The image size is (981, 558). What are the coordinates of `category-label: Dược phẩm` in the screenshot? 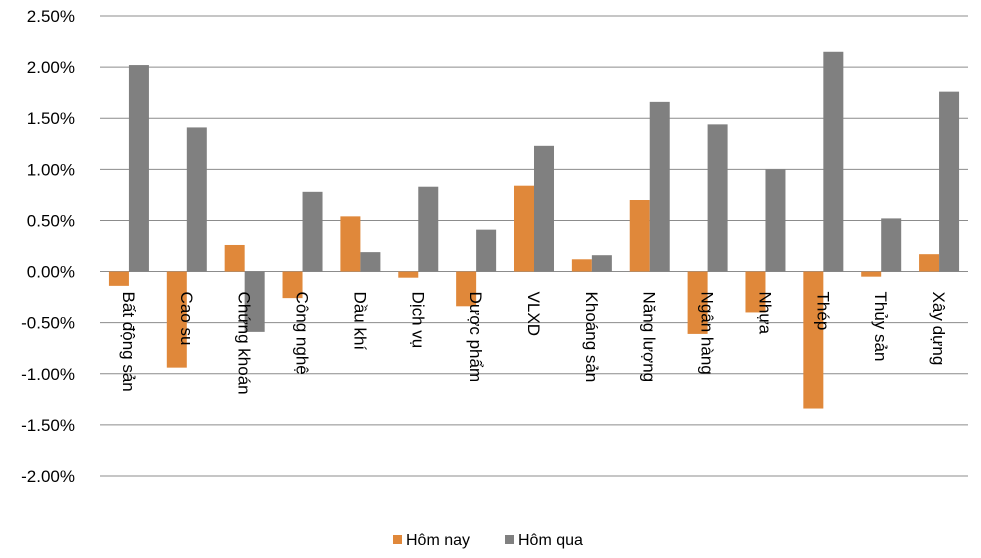 It's located at (475, 337).